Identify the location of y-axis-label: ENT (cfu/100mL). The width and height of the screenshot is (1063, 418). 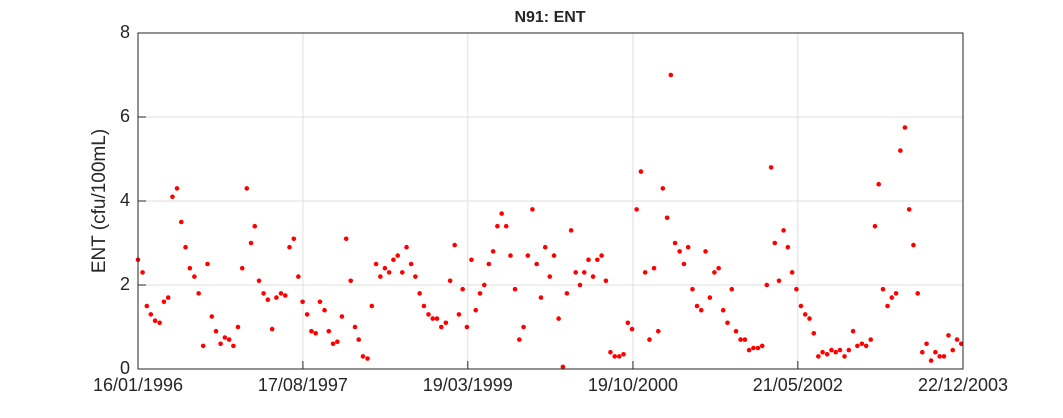
(99, 201).